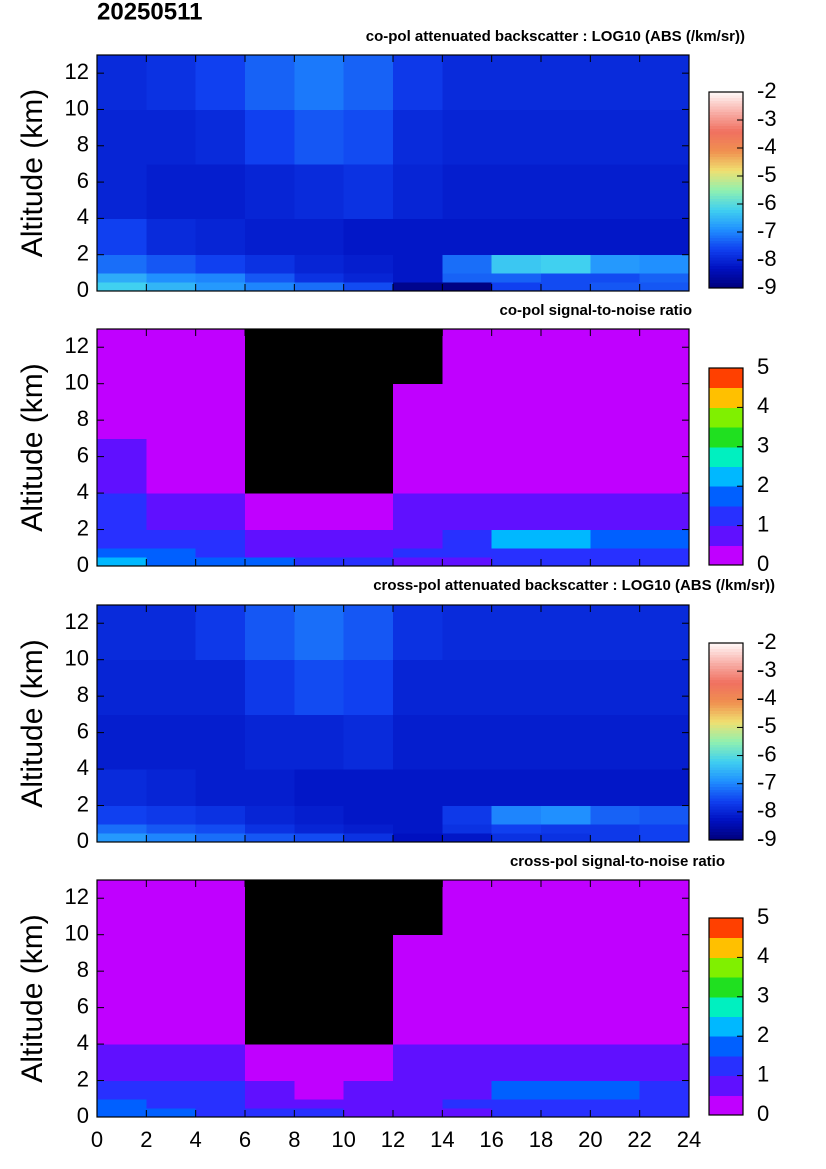 The image size is (826, 1169). I want to click on heatmap, so click(393, 724).